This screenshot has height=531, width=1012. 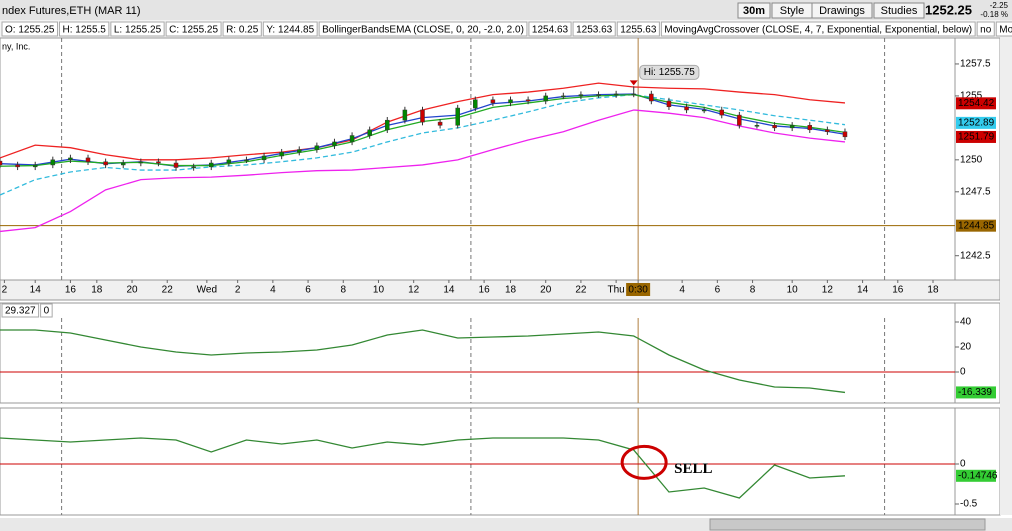 What do you see at coordinates (986, 30) in the screenshot?
I see `info-text: no` at bounding box center [986, 30].